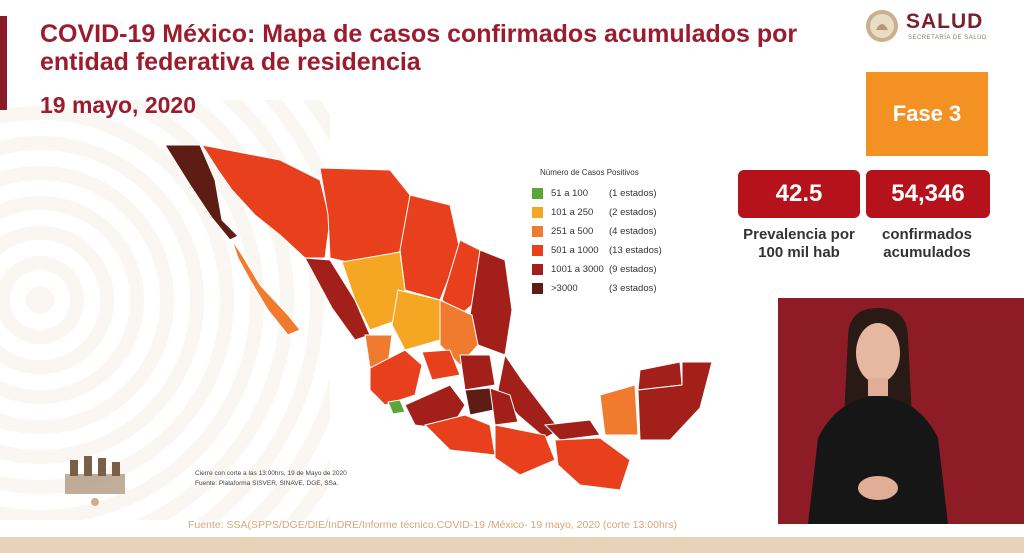  I want to click on legend-count: (1 estados), so click(633, 193).